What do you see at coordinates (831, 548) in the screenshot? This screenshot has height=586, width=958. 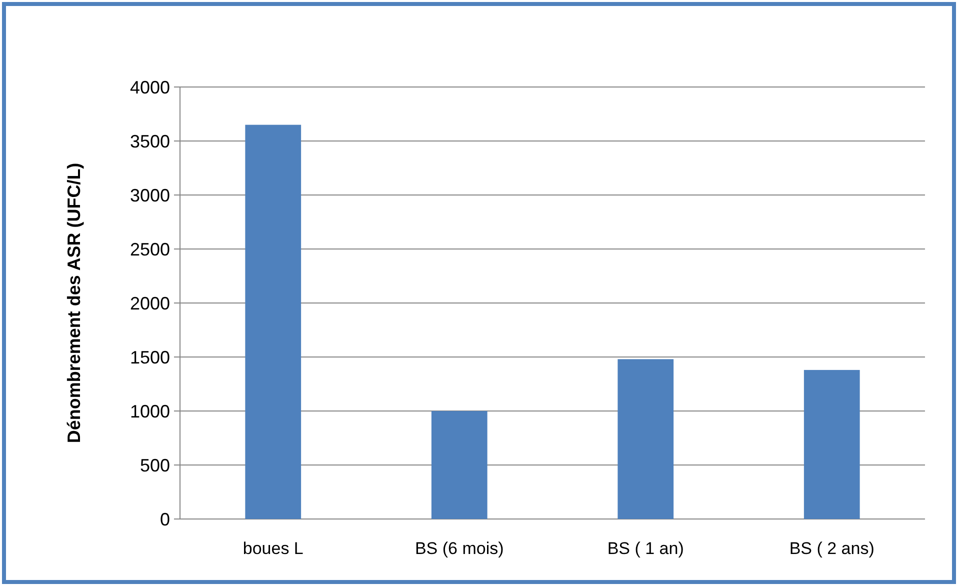 I see `x-tick-label: BS ( 2 ans)` at bounding box center [831, 548].